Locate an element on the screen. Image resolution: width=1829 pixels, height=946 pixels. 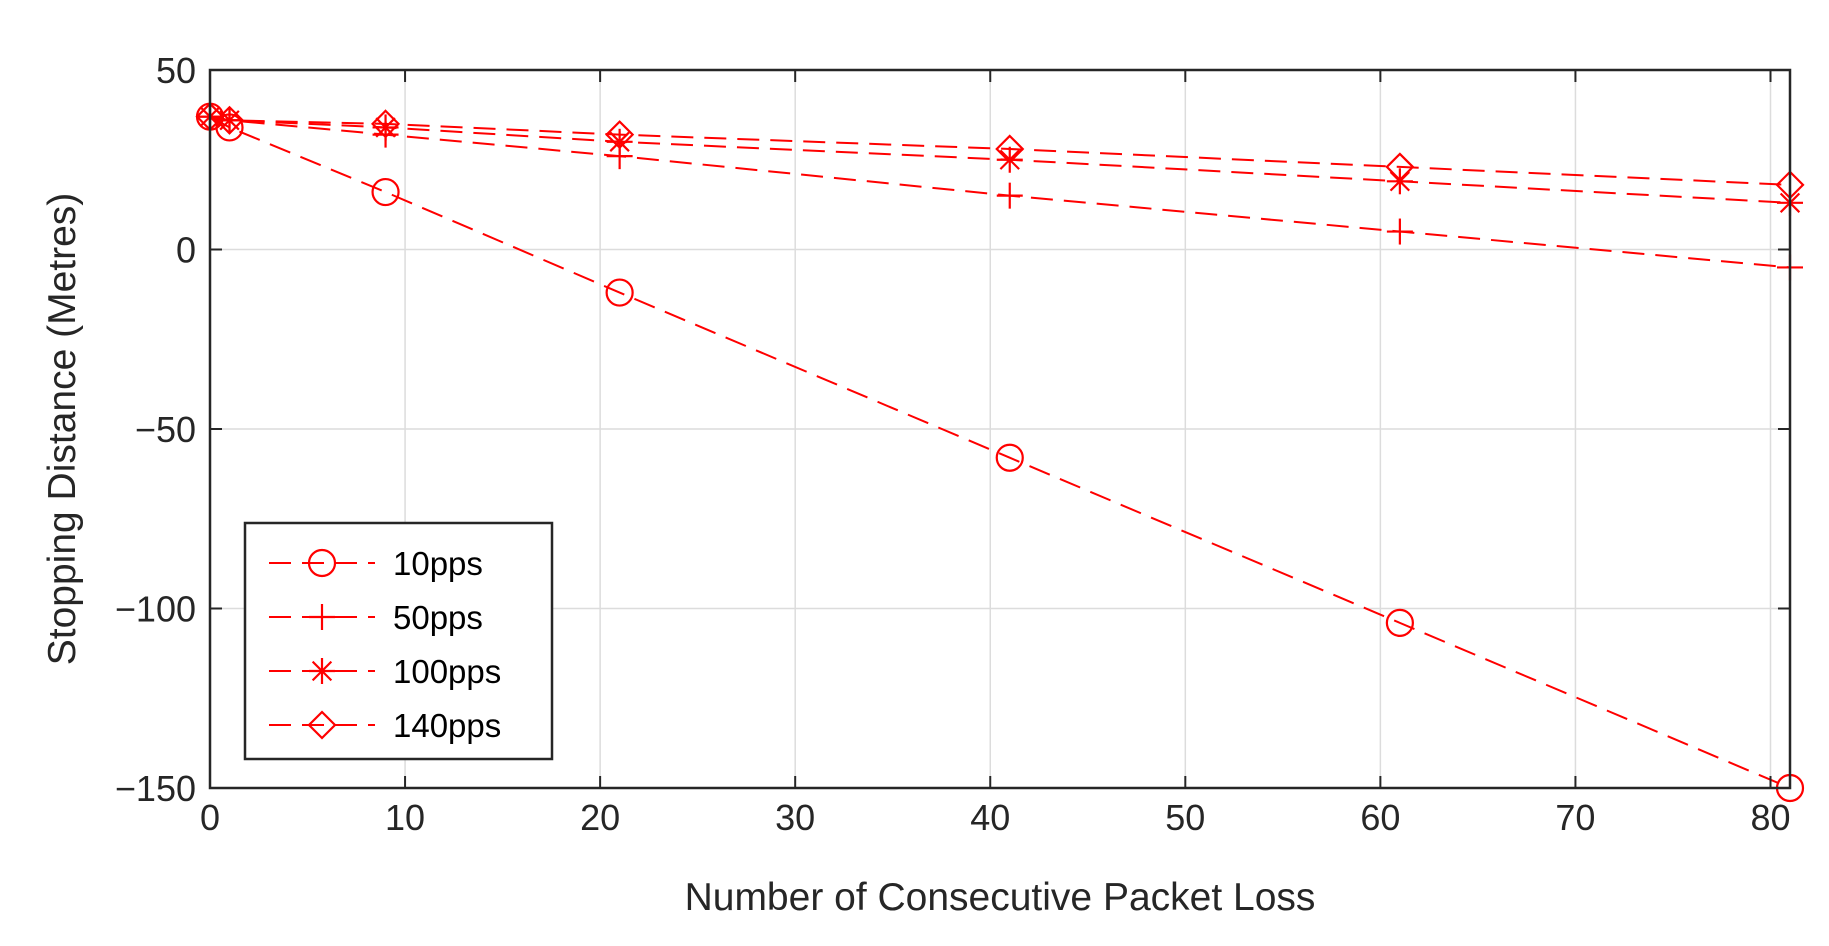
legend-item-140pps: 140pps is located at coordinates (385, 725).